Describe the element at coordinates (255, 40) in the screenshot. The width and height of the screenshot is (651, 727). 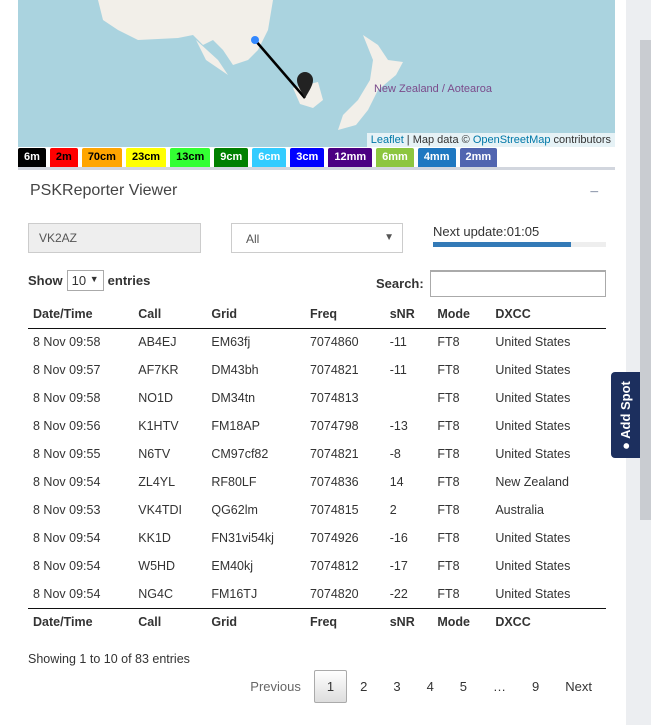
I see `station-marker` at that location.